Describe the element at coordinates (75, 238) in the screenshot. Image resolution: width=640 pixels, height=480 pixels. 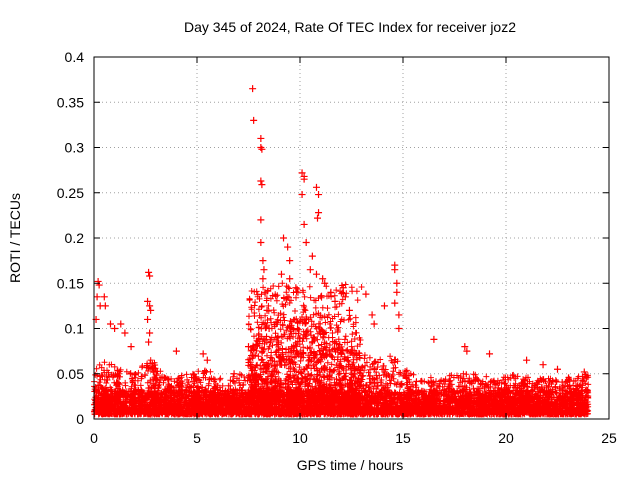
I see `y-tick-label: 0.2` at that location.